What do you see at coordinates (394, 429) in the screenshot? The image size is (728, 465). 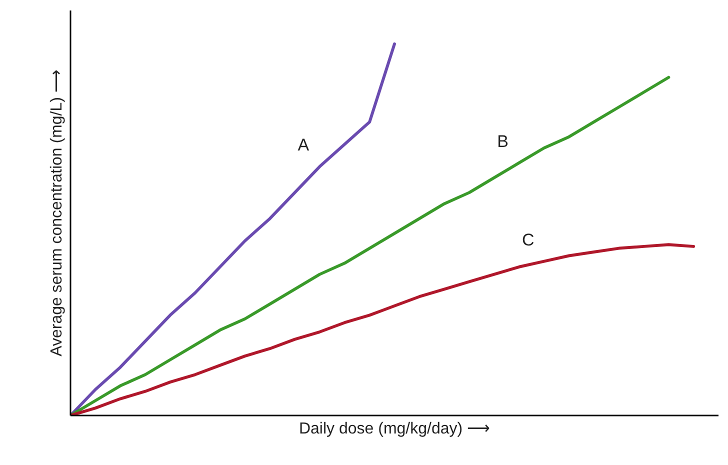 I see `x-axis-title: Daily dose (mg/kg/day) ⟶` at bounding box center [394, 429].